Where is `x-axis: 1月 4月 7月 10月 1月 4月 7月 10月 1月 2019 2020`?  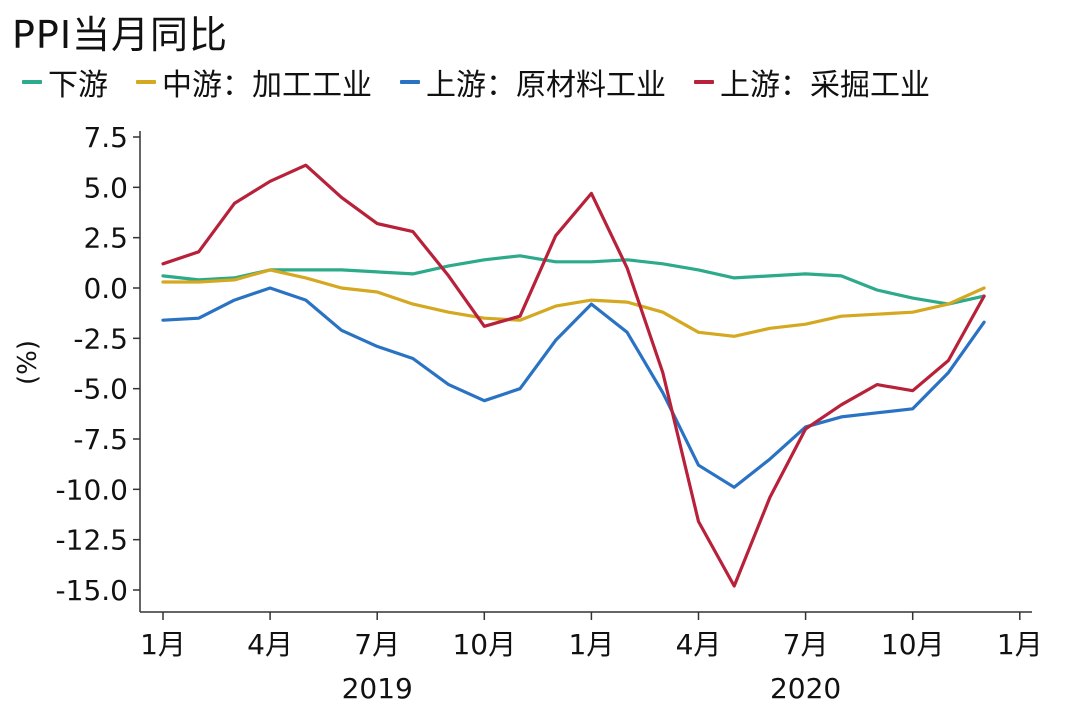
x-axis: 1月 4月 7月 10月 1月 4月 7月 10月 1月 2019 2020 is located at coordinates (591, 658).